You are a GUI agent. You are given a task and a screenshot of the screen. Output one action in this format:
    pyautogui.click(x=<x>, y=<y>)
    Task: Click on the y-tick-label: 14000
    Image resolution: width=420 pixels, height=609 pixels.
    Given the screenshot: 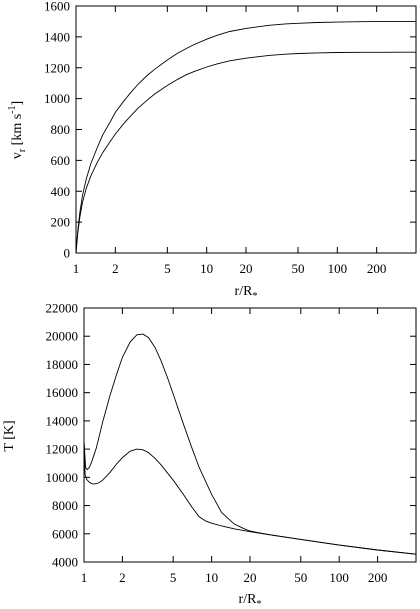 What is the action you would take?
    pyautogui.click(x=62, y=420)
    